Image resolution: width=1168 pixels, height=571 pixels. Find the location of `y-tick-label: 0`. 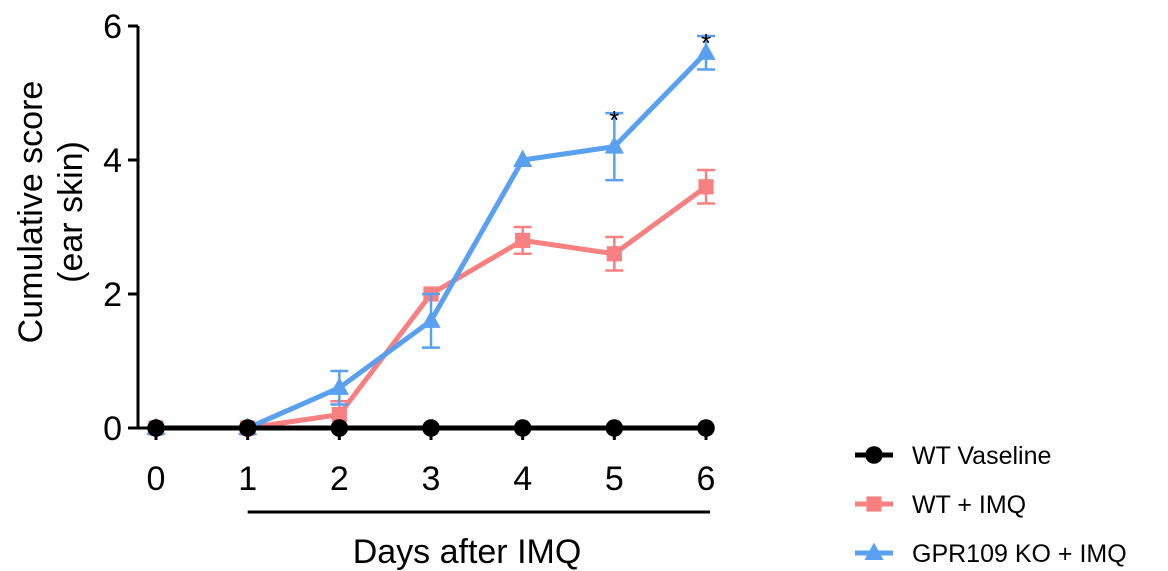

y-tick-label: 0 is located at coordinates (112, 429).